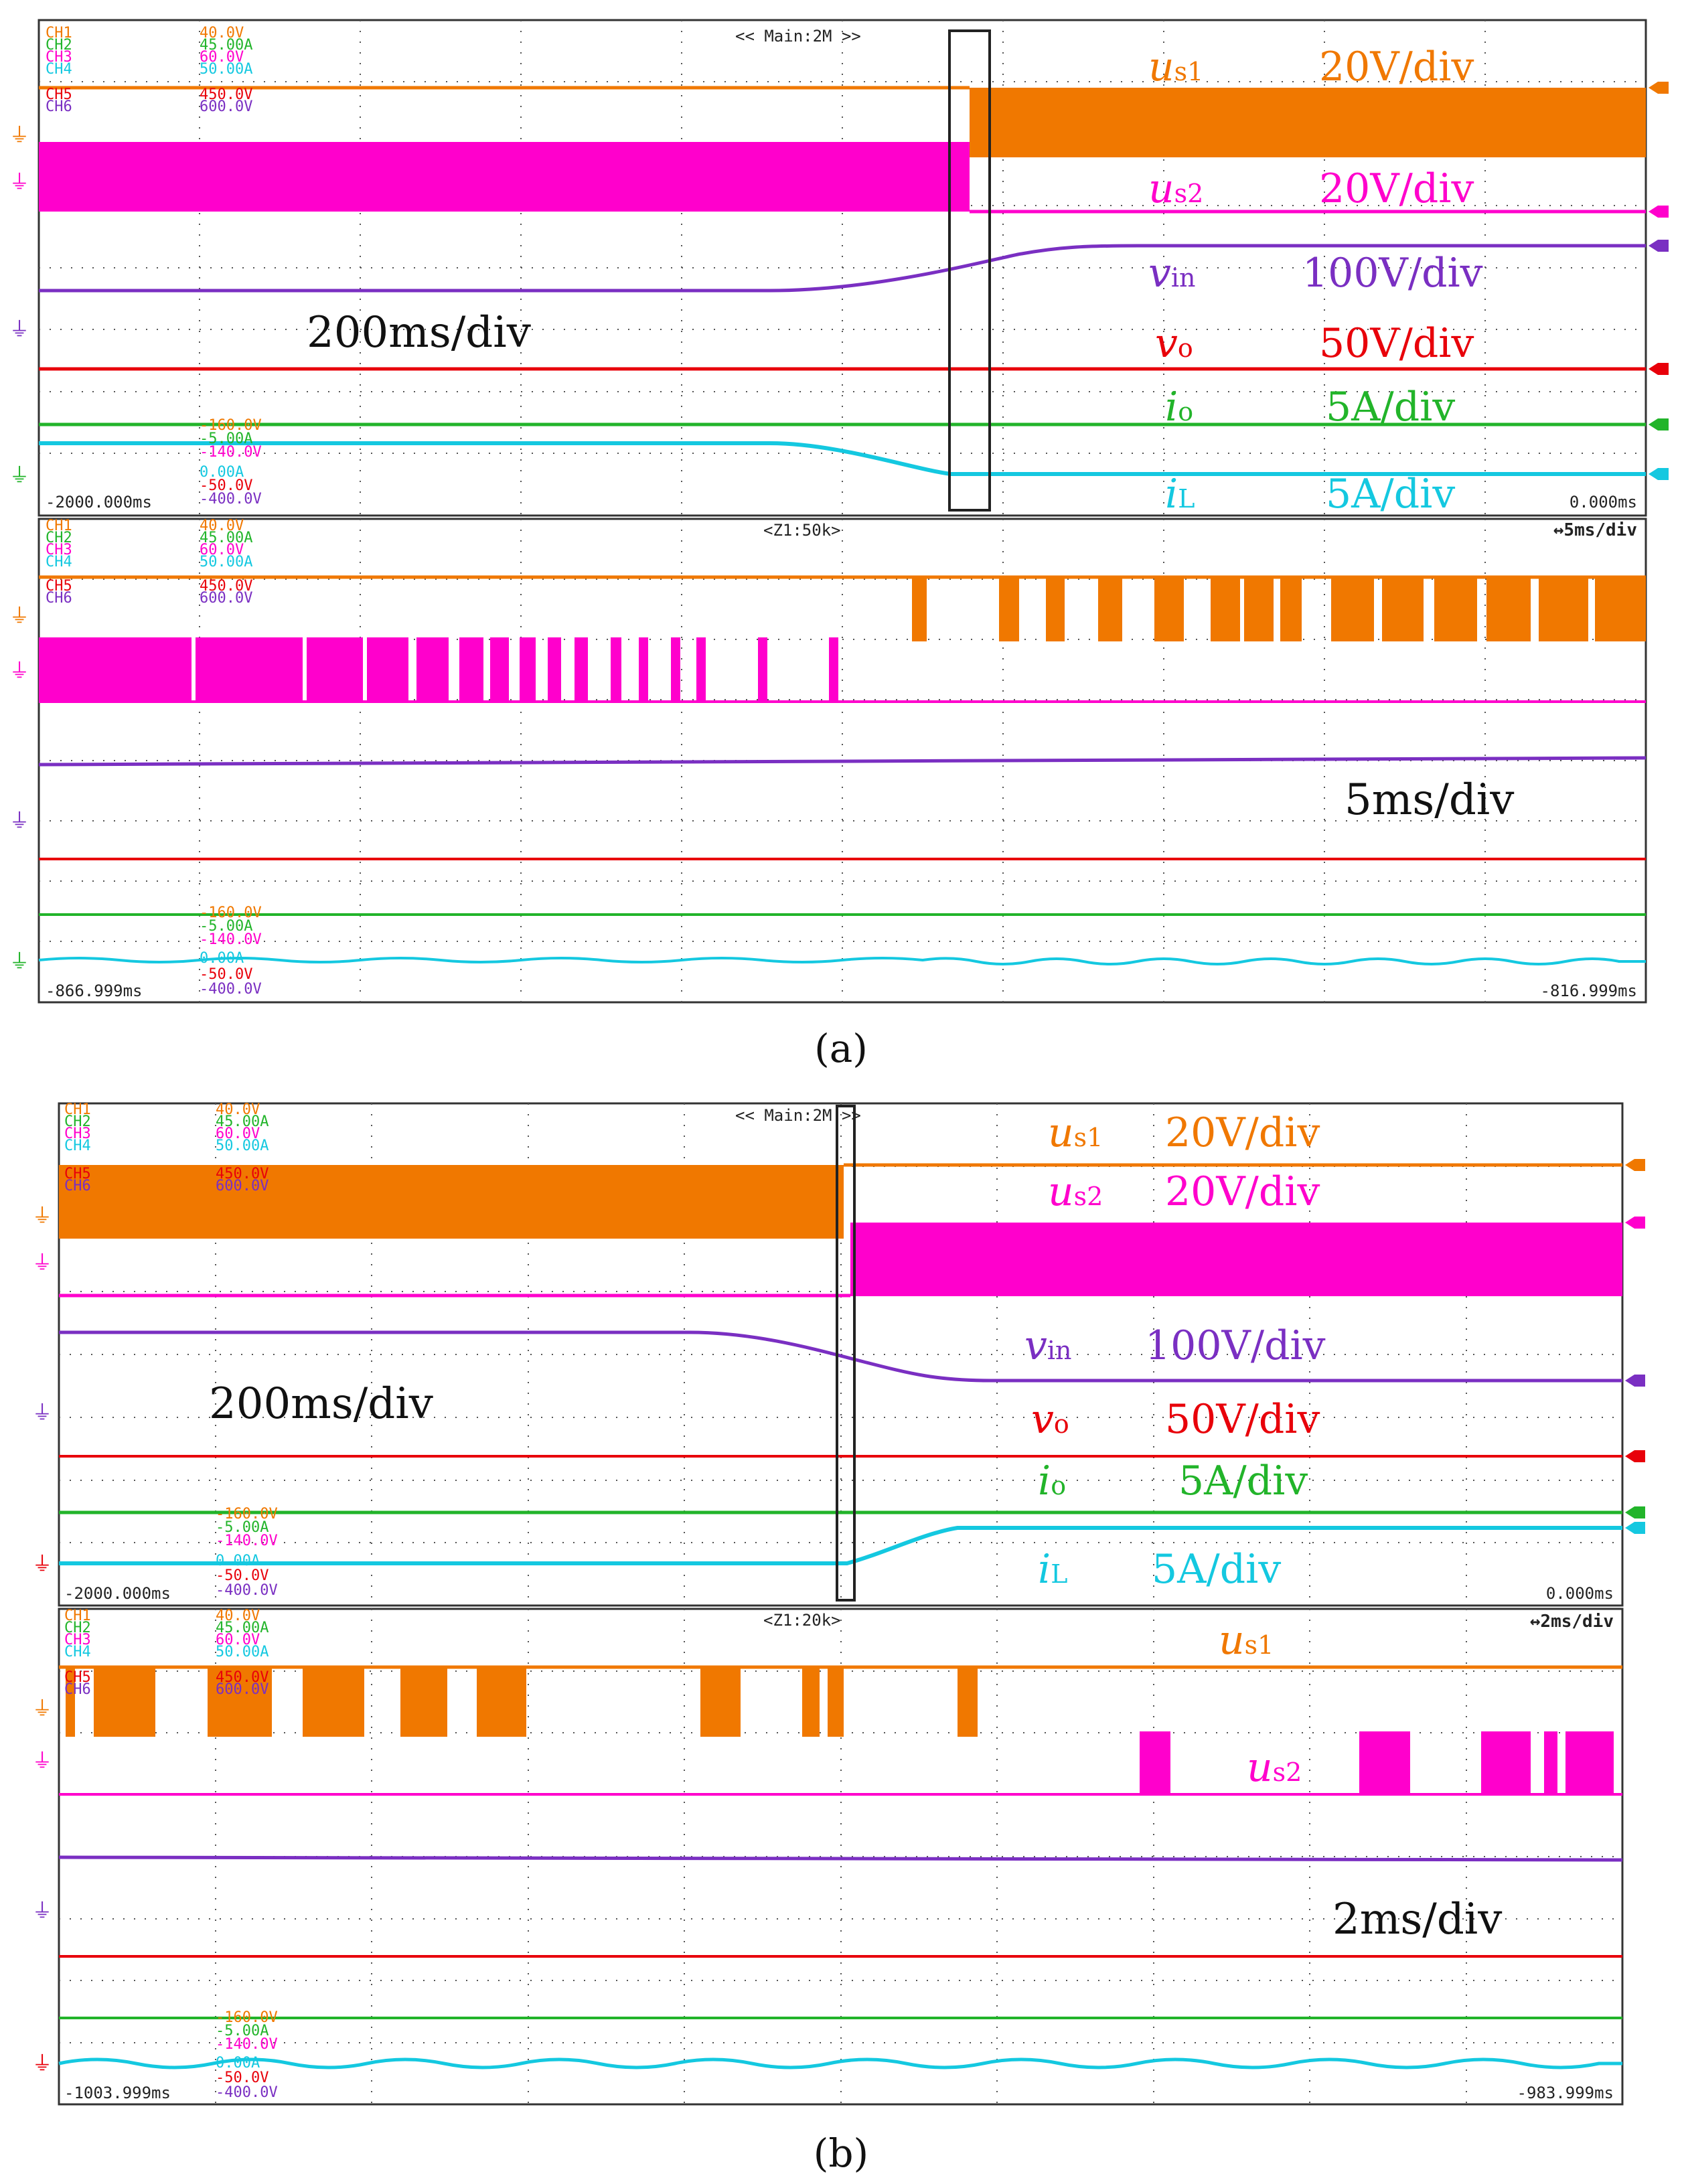 The width and height of the screenshot is (1682, 2184). I want to click on ch5-label: CH5, so click(59, 586).